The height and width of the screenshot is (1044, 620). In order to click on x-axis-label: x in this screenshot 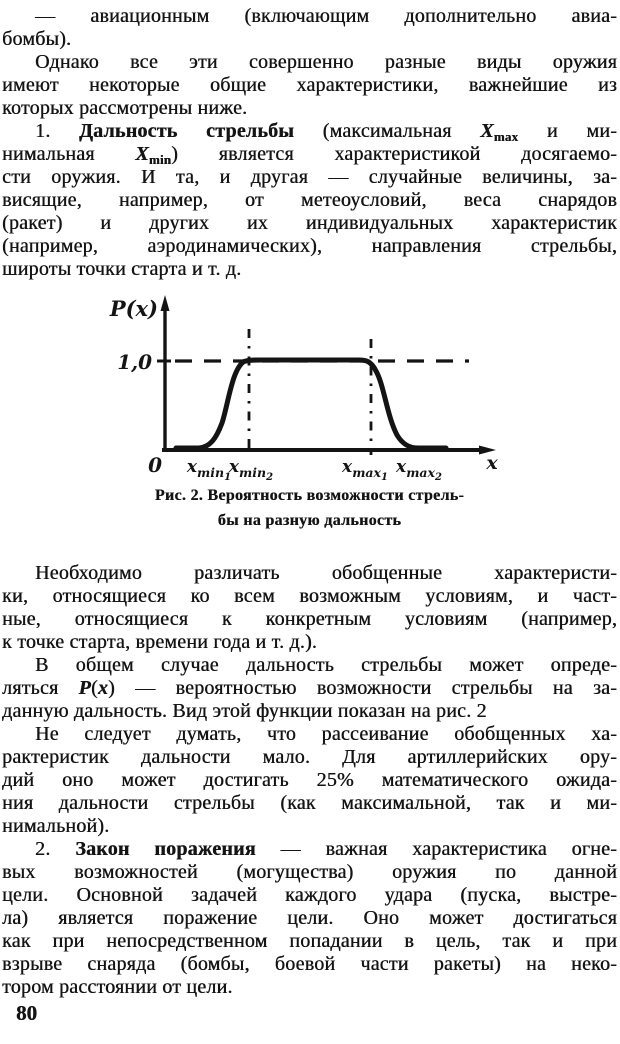, I will do `click(491, 463)`.